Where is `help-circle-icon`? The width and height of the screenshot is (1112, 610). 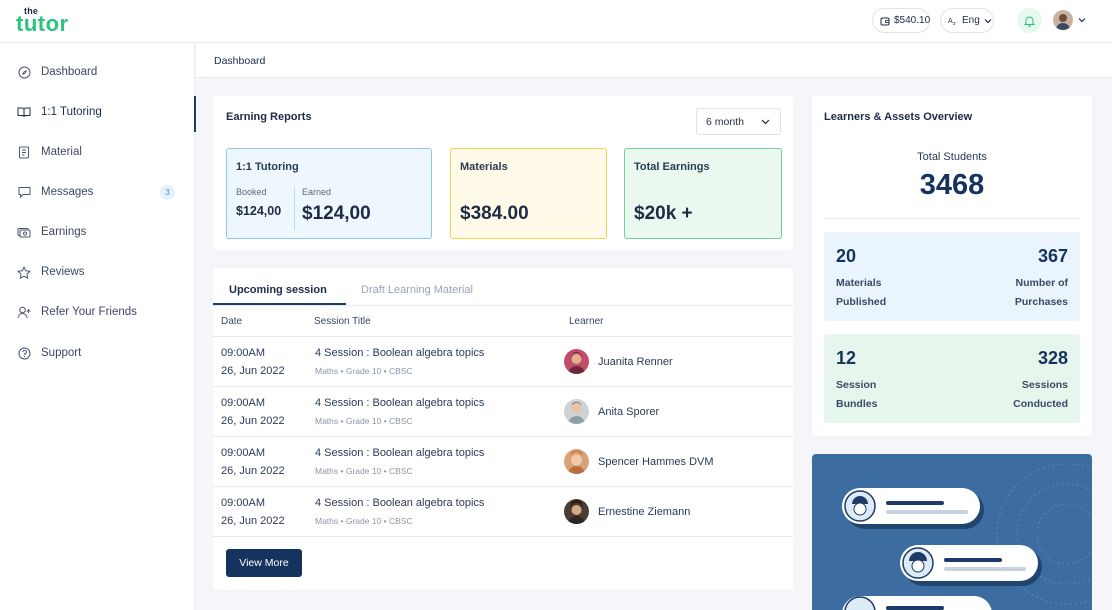
help-circle-icon is located at coordinates (24, 353).